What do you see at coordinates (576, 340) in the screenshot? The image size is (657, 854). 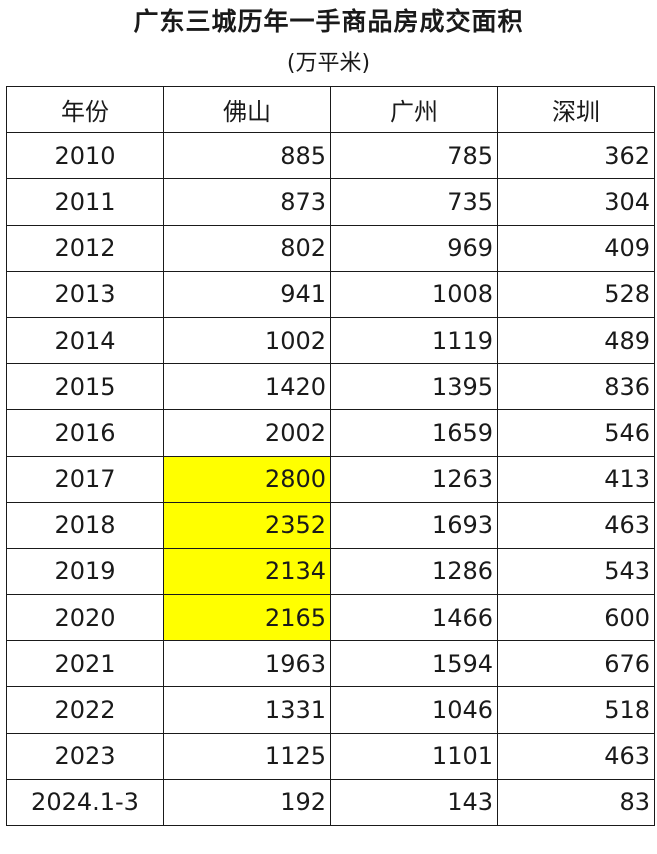 I see `cell-shenzhen: 489` at bounding box center [576, 340].